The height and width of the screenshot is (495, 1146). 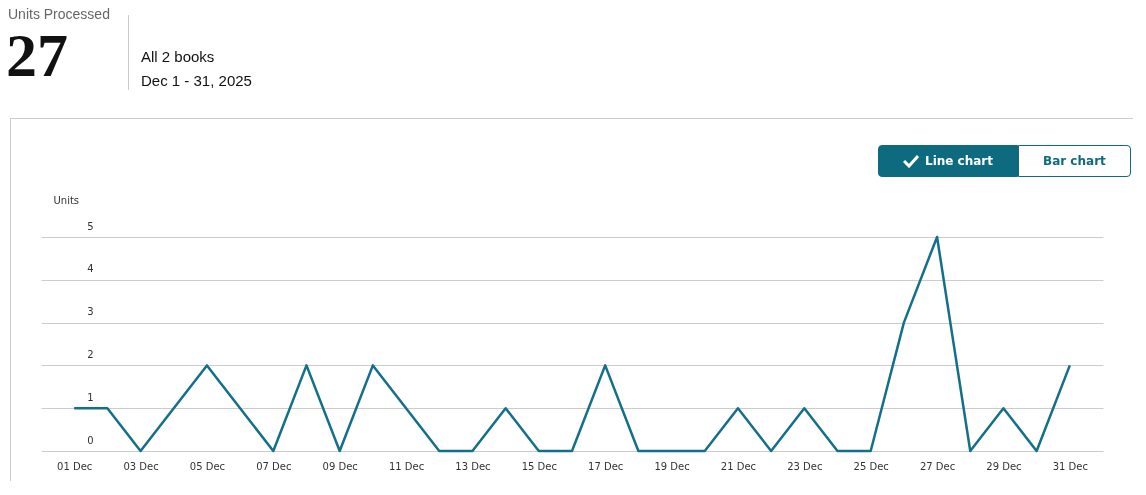 What do you see at coordinates (937, 466) in the screenshot?
I see `x-tick-label: 27 Dec` at bounding box center [937, 466].